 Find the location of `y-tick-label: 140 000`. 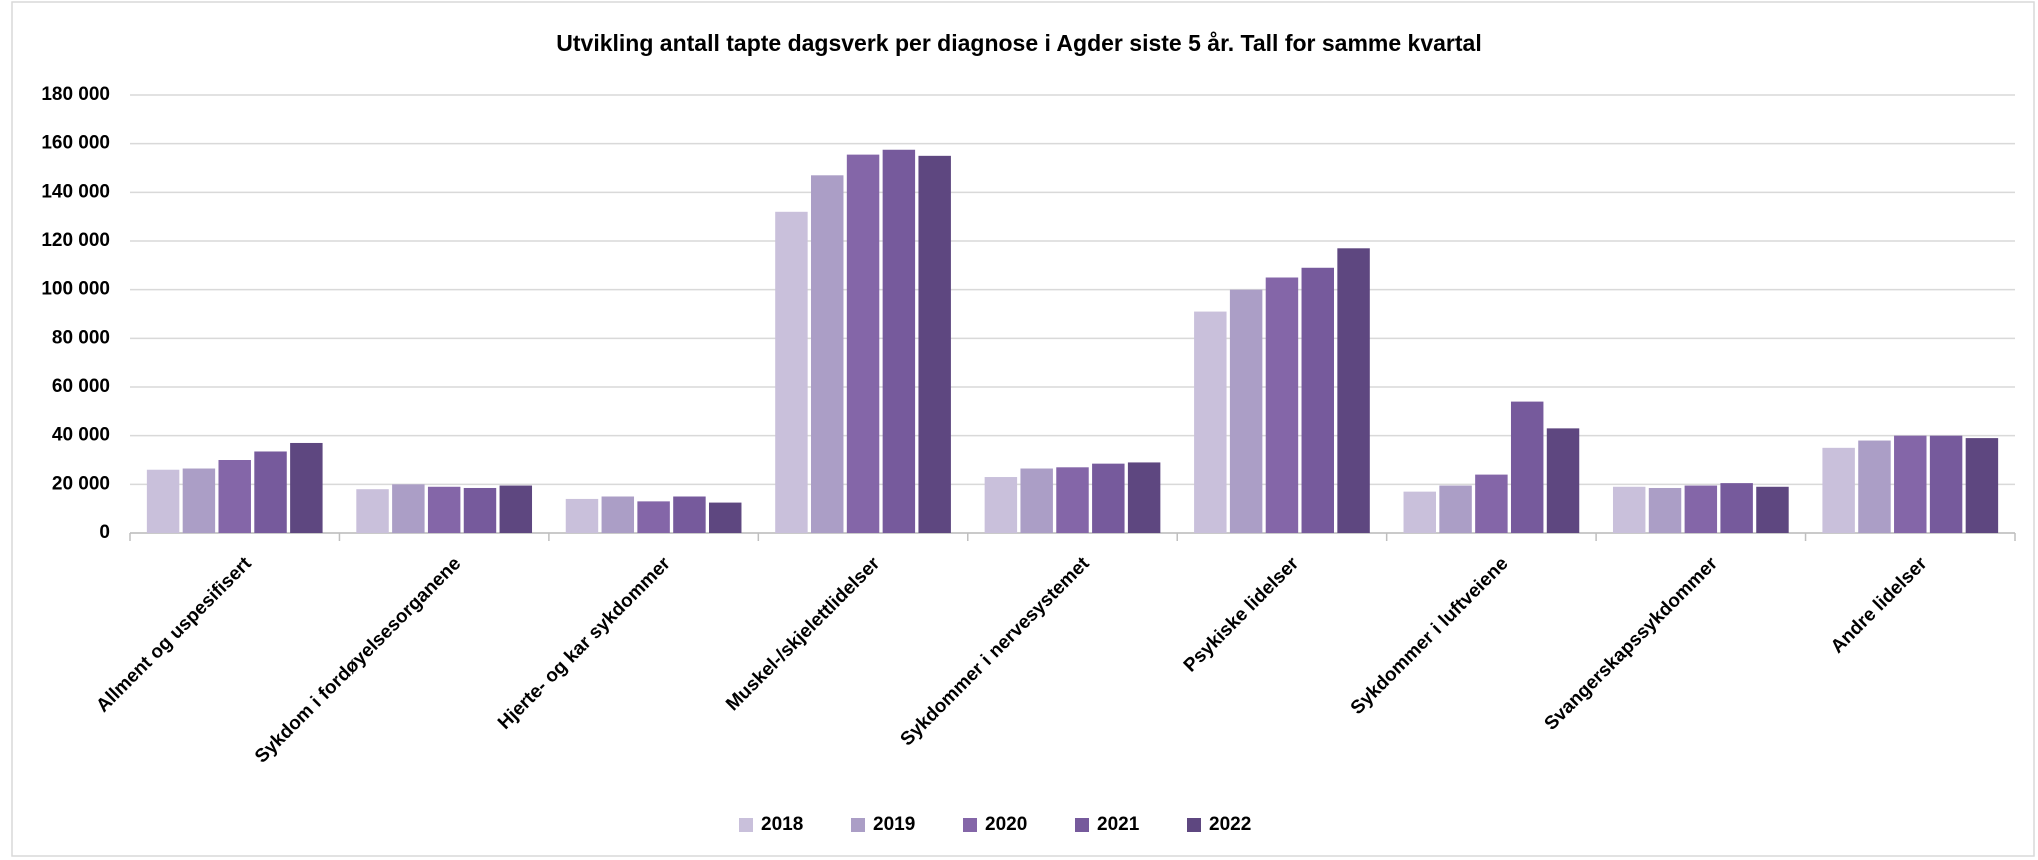

y-tick-label: 140 000 is located at coordinates (75, 191).